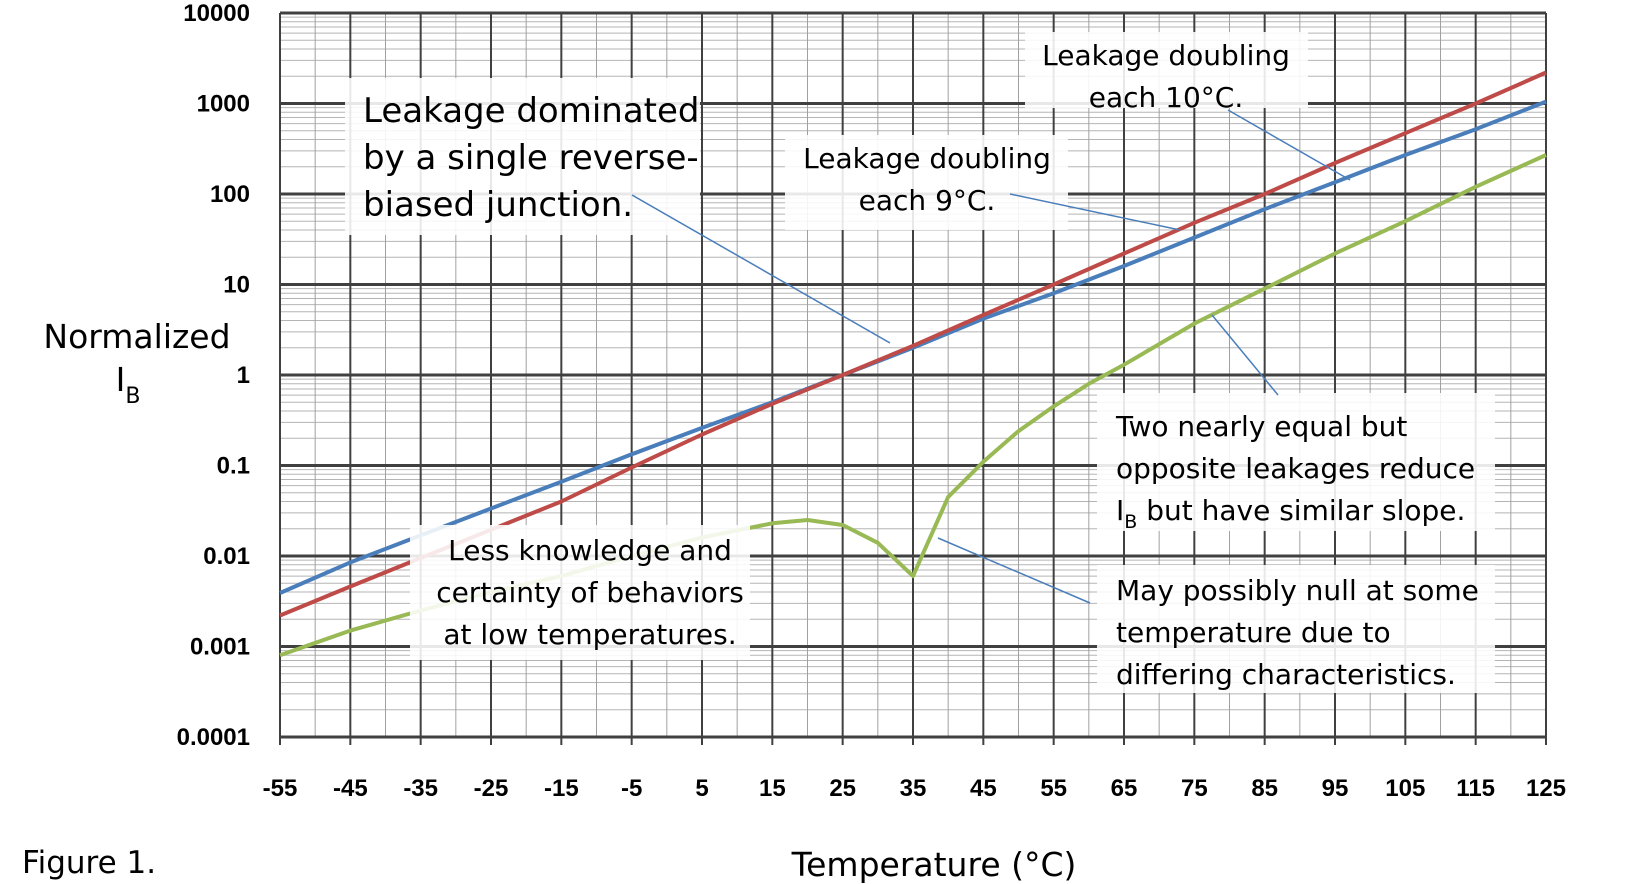 This screenshot has width=1644, height=884. Describe the element at coordinates (1295, 468) in the screenshot. I see `annotation-text-opposite-leakages: opposite leakages reduce` at that location.